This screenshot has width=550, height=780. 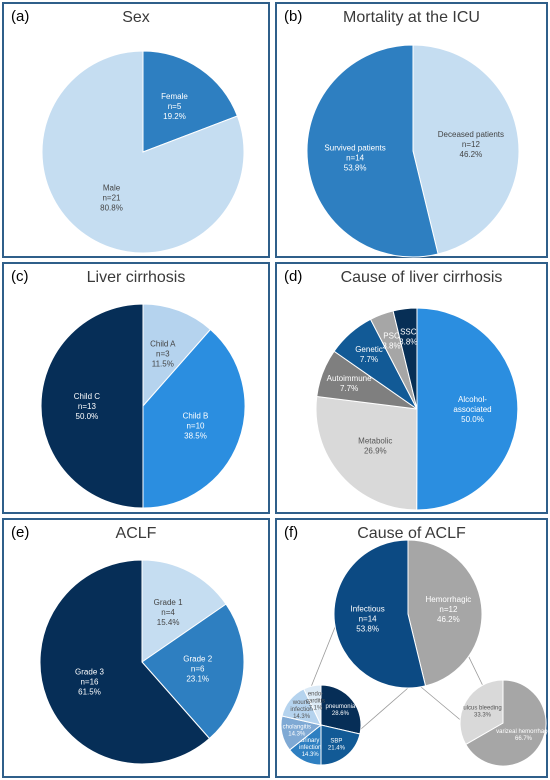 I want to click on slice-label-ulcus-bleeding: ulcus bleeding 33.3%, so click(x=482, y=711).